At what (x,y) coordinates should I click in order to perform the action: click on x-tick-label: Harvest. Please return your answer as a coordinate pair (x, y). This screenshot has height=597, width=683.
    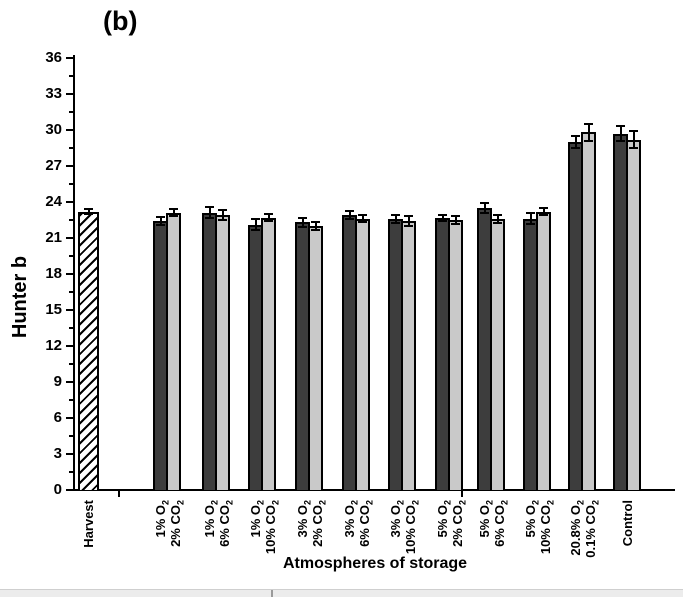
    Looking at the image, I should click on (88, 524).